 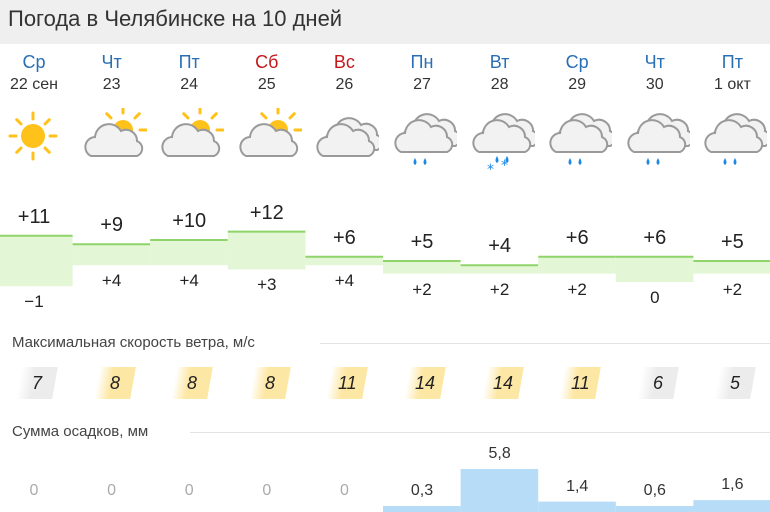 What do you see at coordinates (34, 302) in the screenshot?
I see `temp-min: −1` at bounding box center [34, 302].